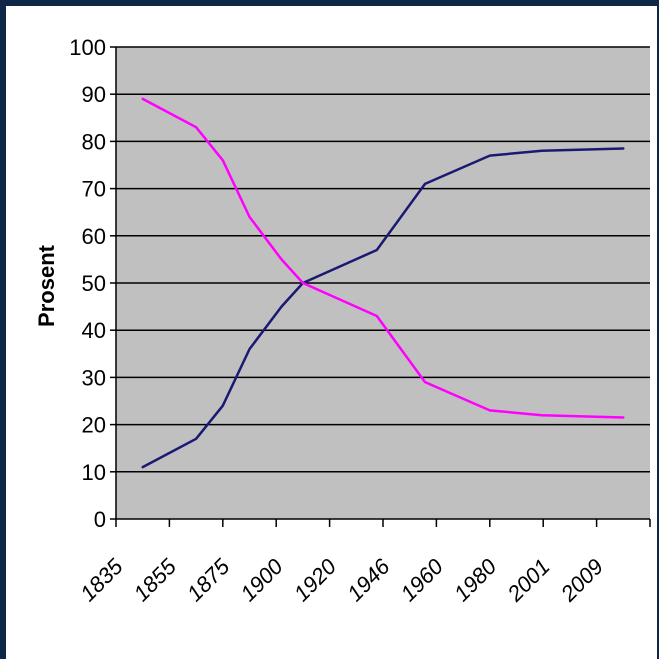 This screenshot has width=659, height=659. Describe the element at coordinates (94, 283) in the screenshot. I see `y-tick-label: 50` at that location.